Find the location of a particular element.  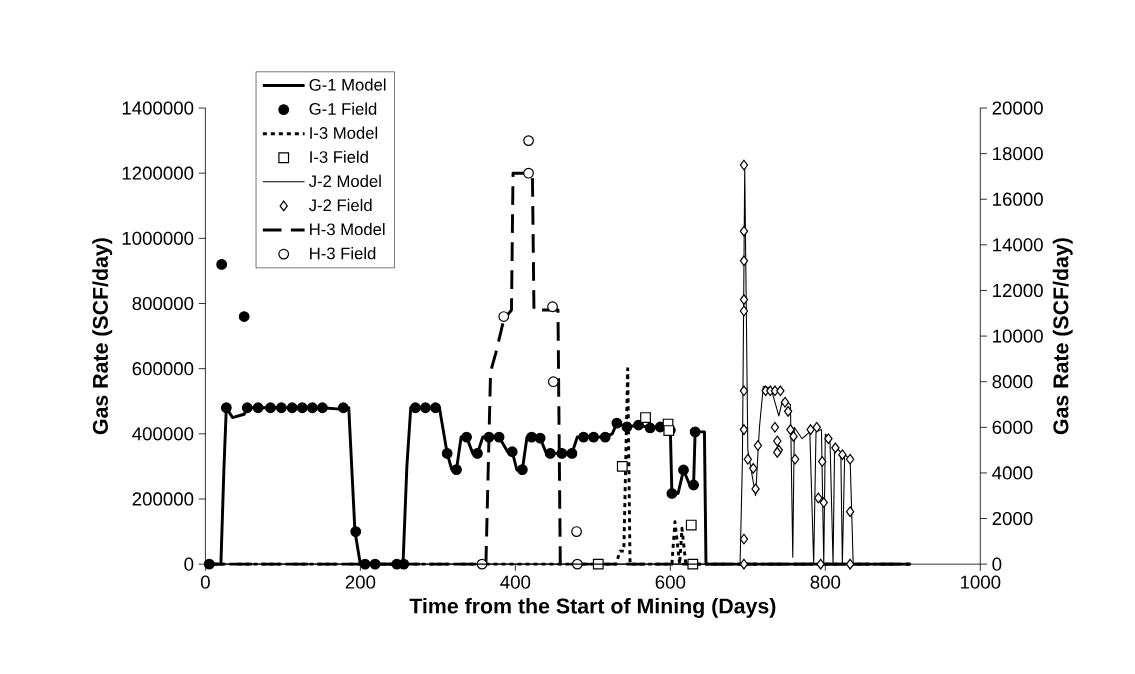

x-tick-label: 800 is located at coordinates (825, 582).